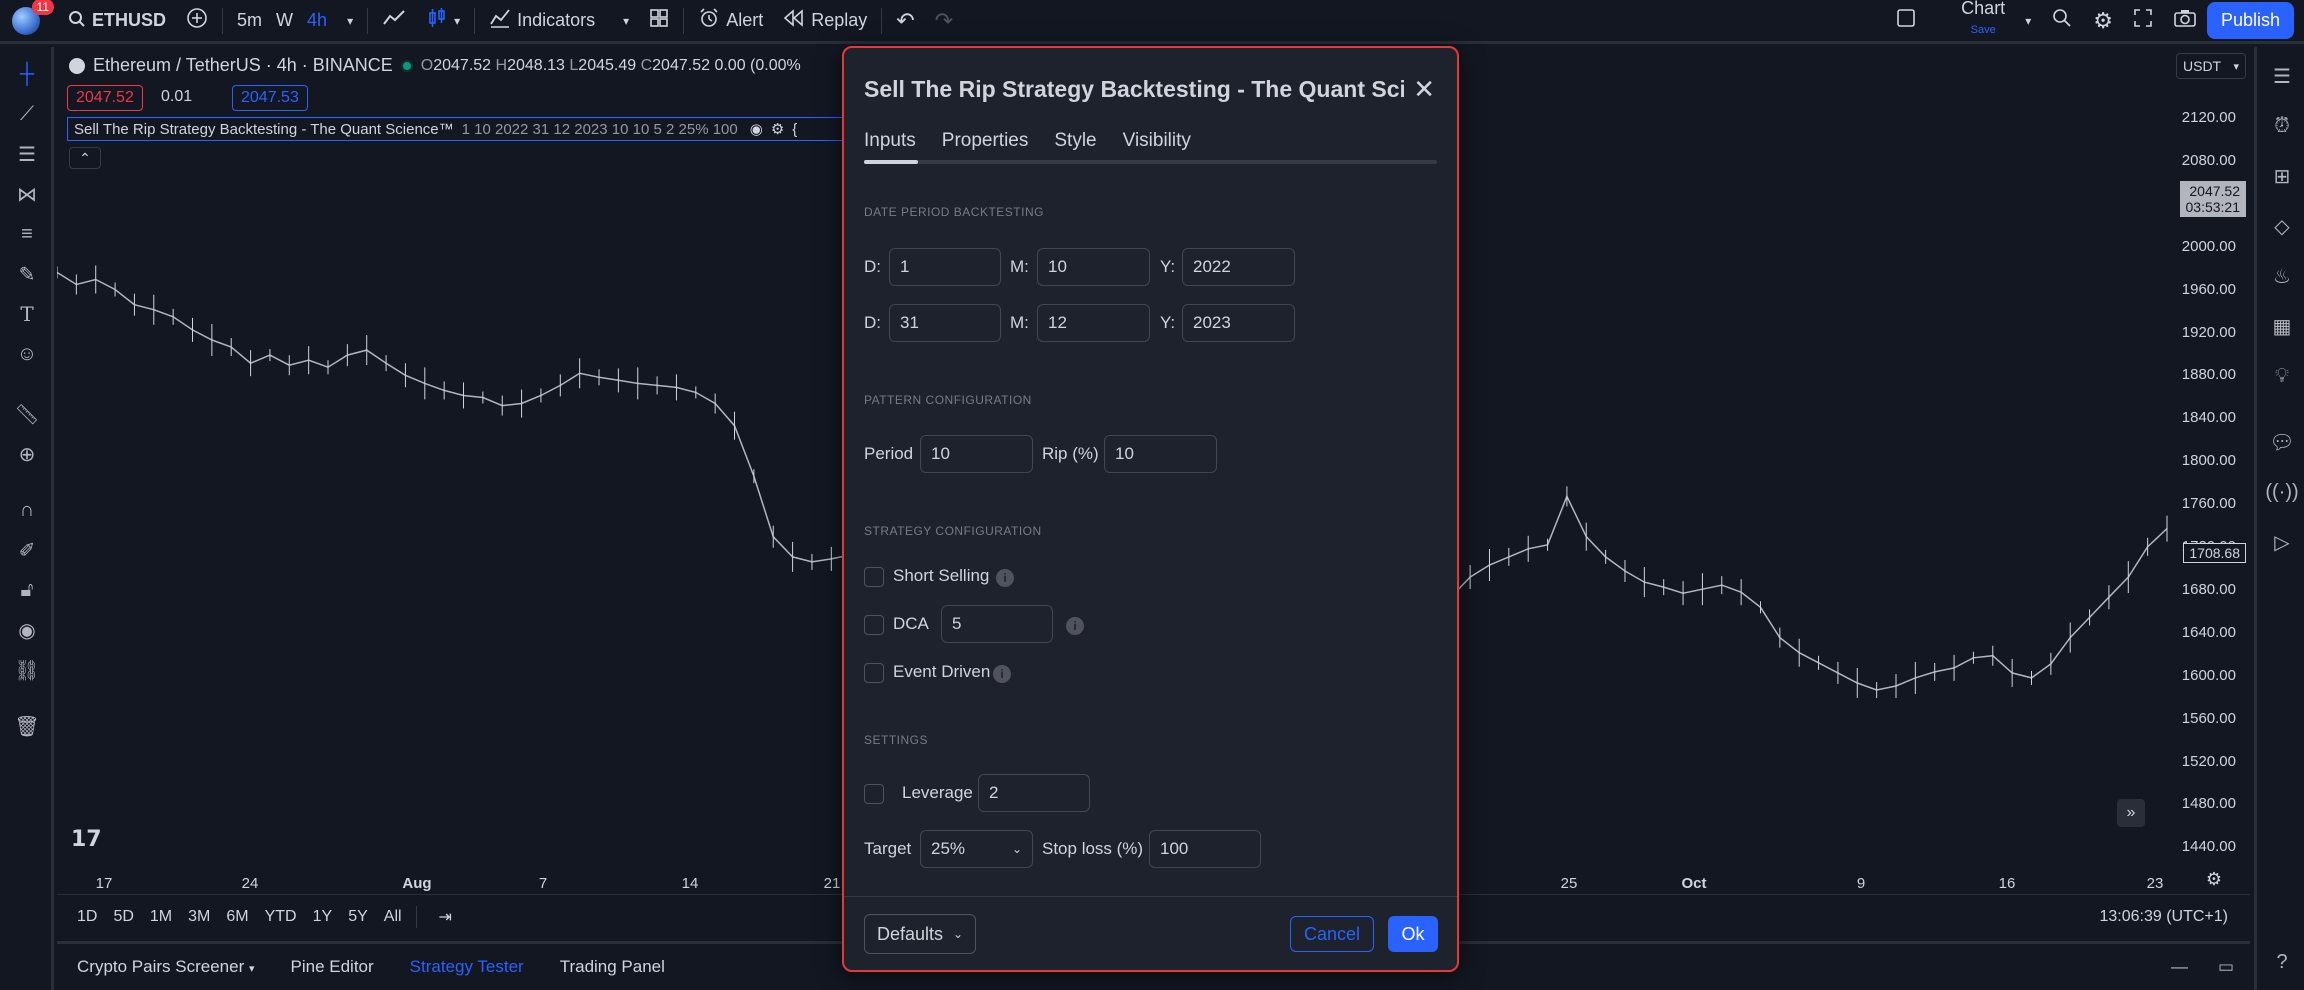 This screenshot has width=2304, height=990. I want to click on data-window-button: ◇, so click(2282, 226).